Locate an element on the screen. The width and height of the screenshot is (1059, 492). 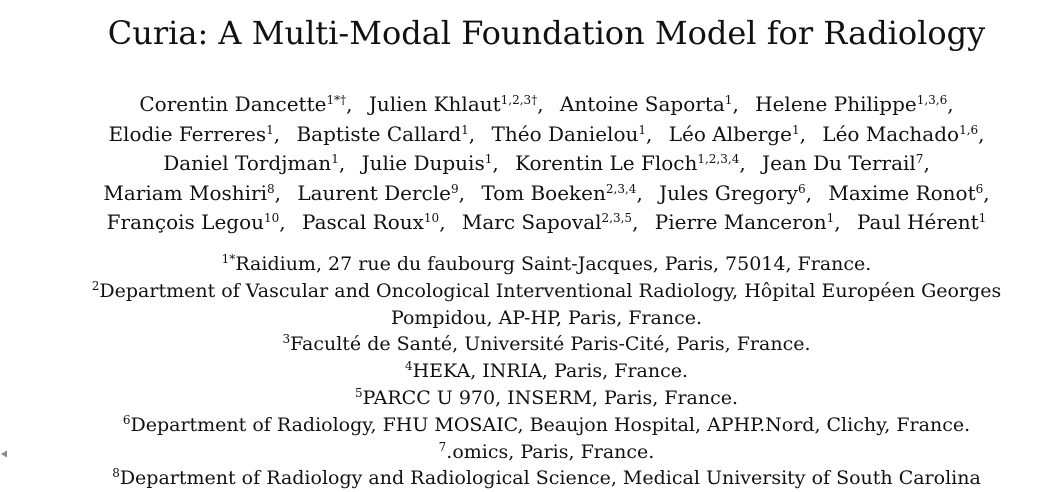
author-name: Elodie Ferreres is located at coordinates (187, 133).